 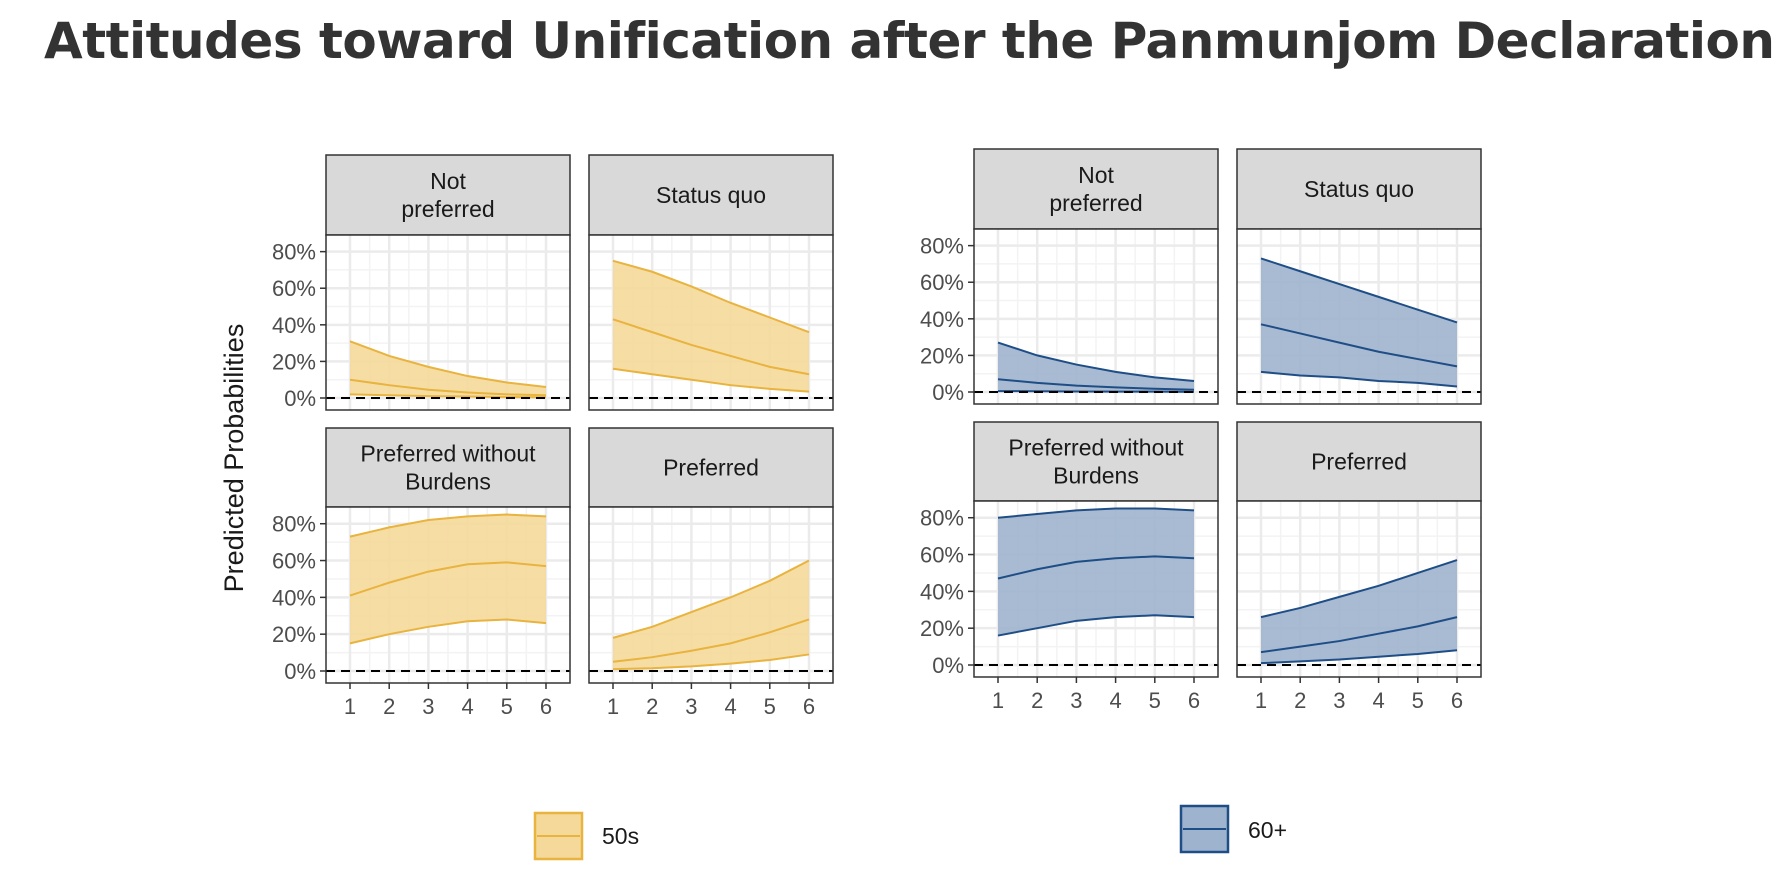 What do you see at coordinates (1233, 829) in the screenshot?
I see `legend: 60+` at bounding box center [1233, 829].